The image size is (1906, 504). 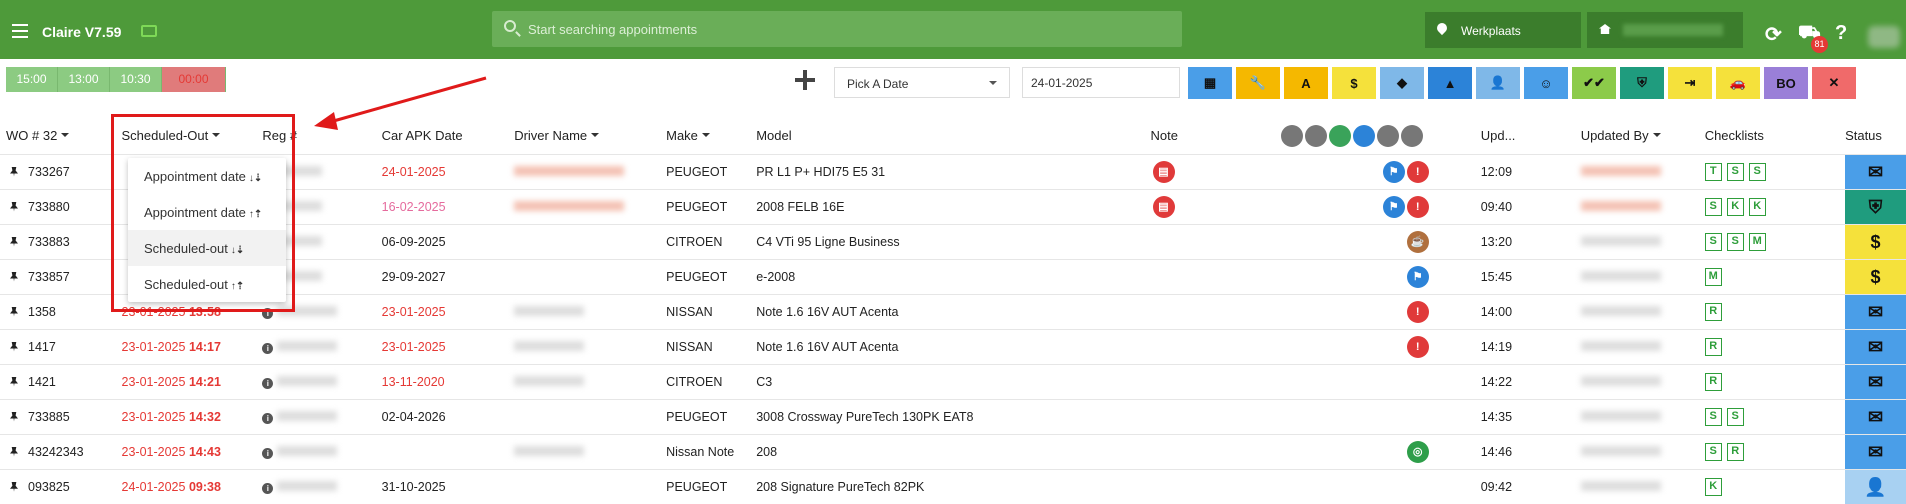 What do you see at coordinates (84, 79) in the screenshot?
I see `slot-button: 13:00` at bounding box center [84, 79].